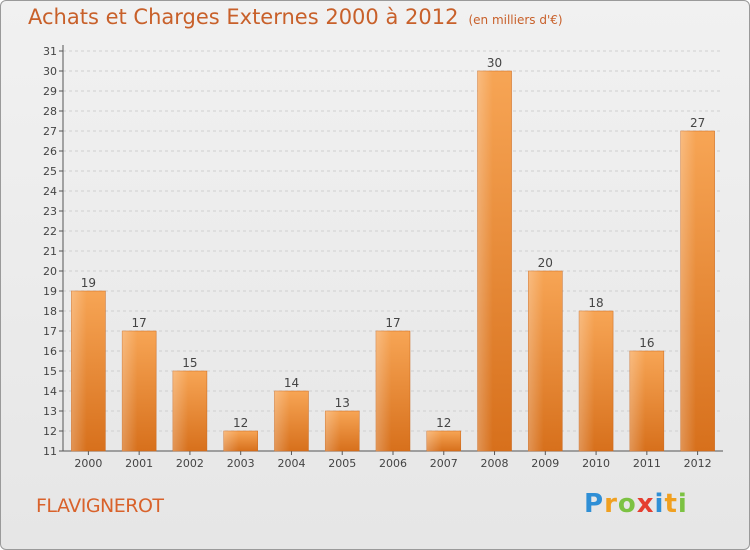  I want to click on y-tick-label: 25, so click(50, 171).